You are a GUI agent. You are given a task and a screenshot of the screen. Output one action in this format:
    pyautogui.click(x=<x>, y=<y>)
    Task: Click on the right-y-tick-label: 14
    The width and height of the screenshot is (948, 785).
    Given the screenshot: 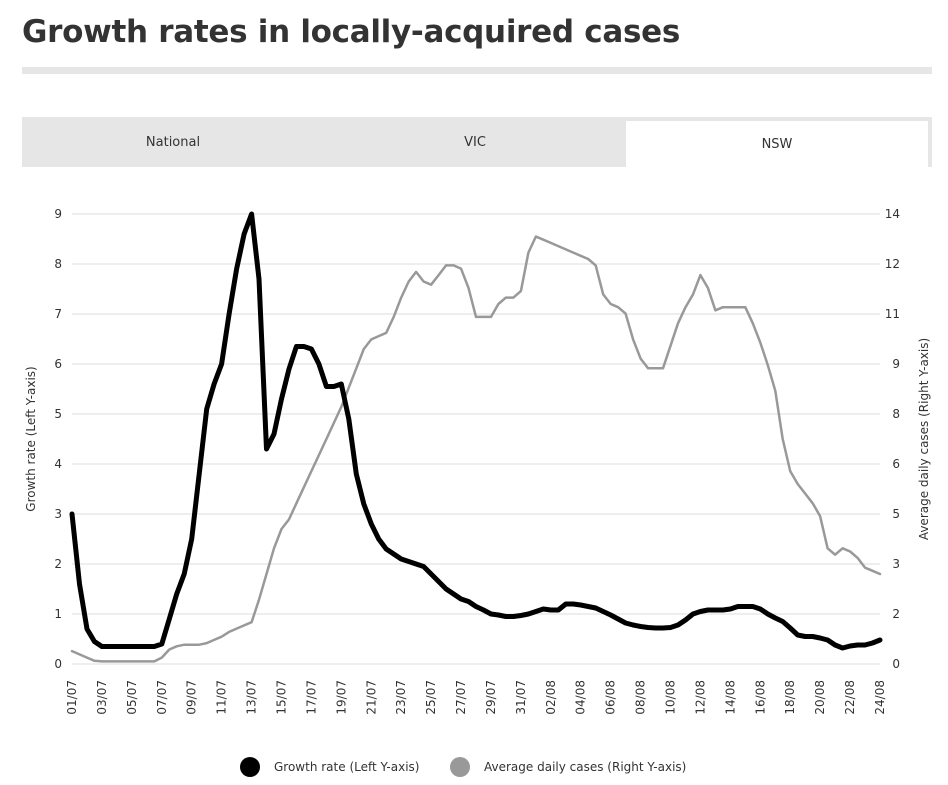 What is the action you would take?
    pyautogui.click(x=892, y=214)
    